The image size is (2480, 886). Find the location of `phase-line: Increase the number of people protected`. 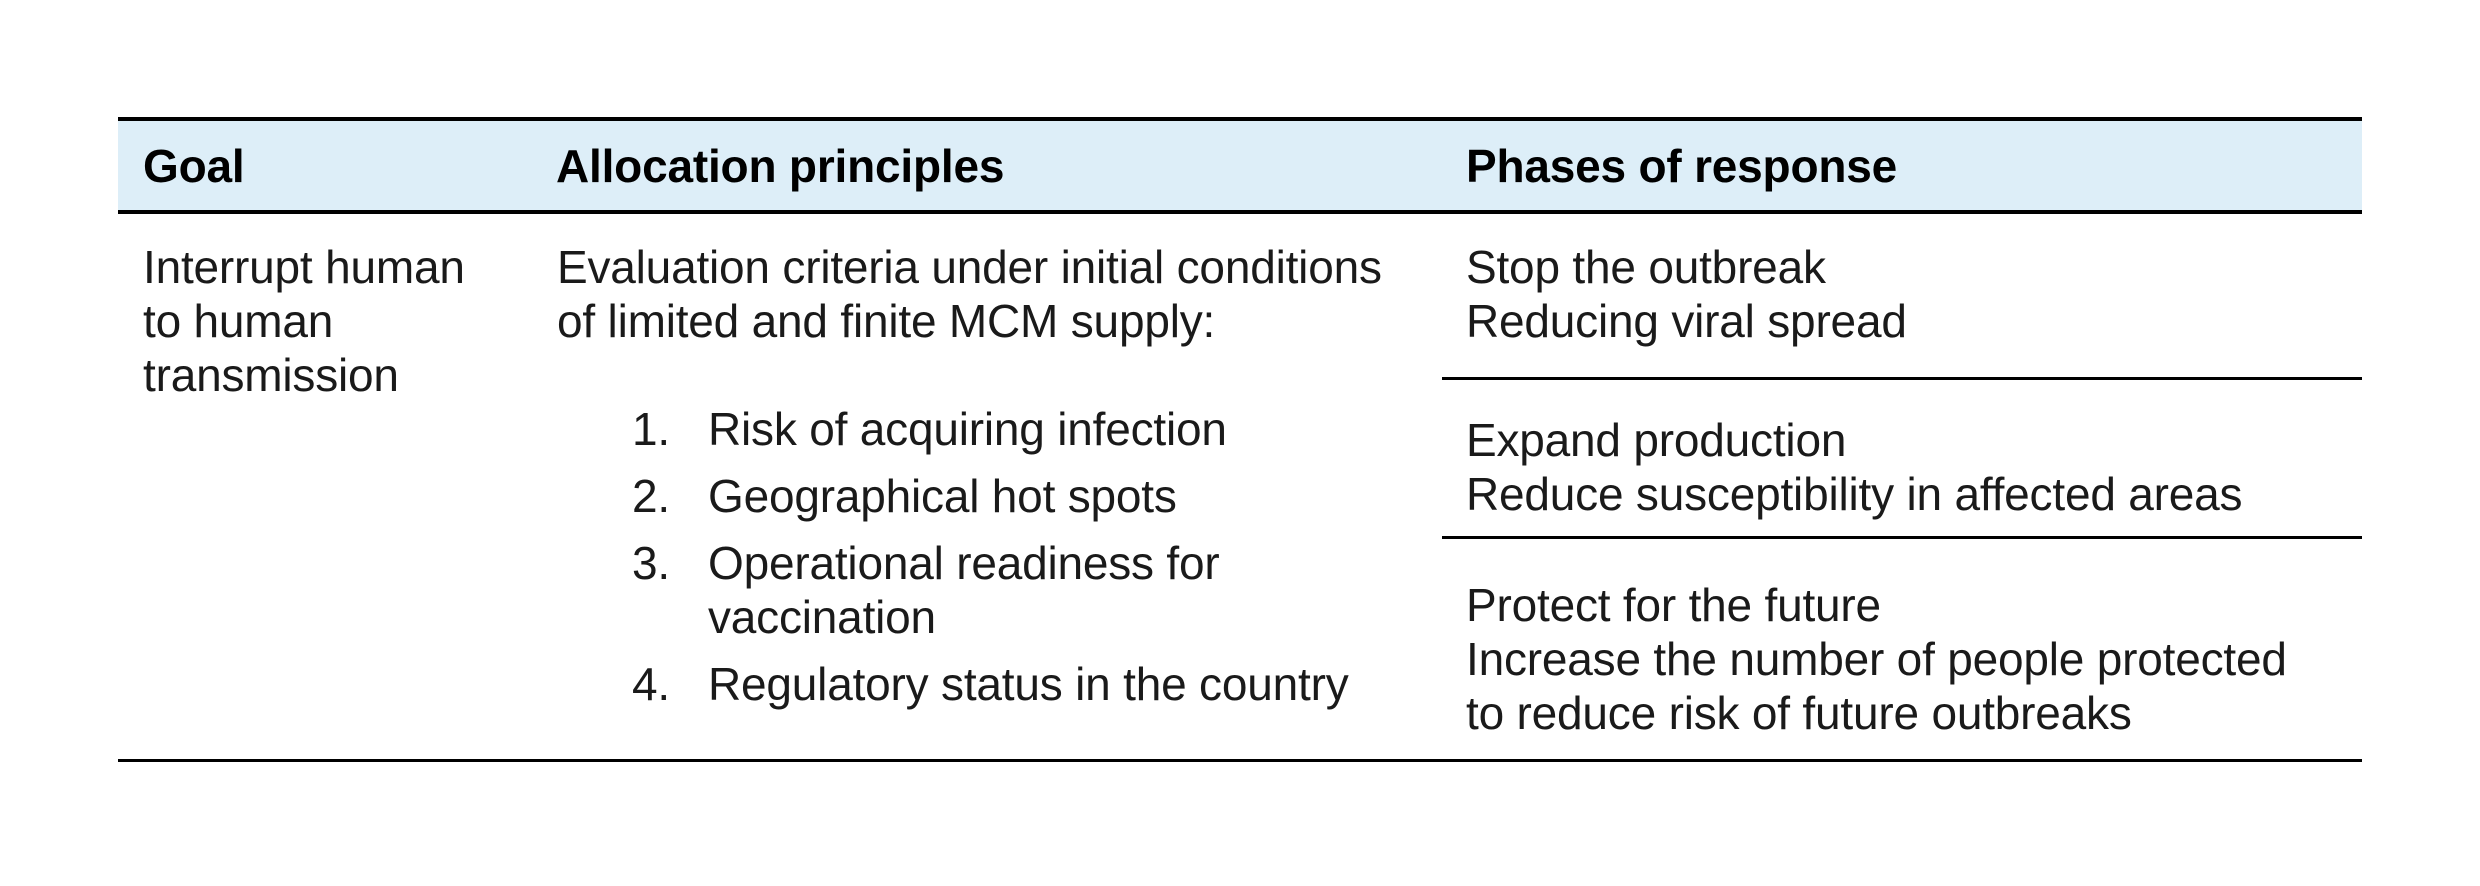

phase-line: Increase the number of people protected is located at coordinates (1876, 659).